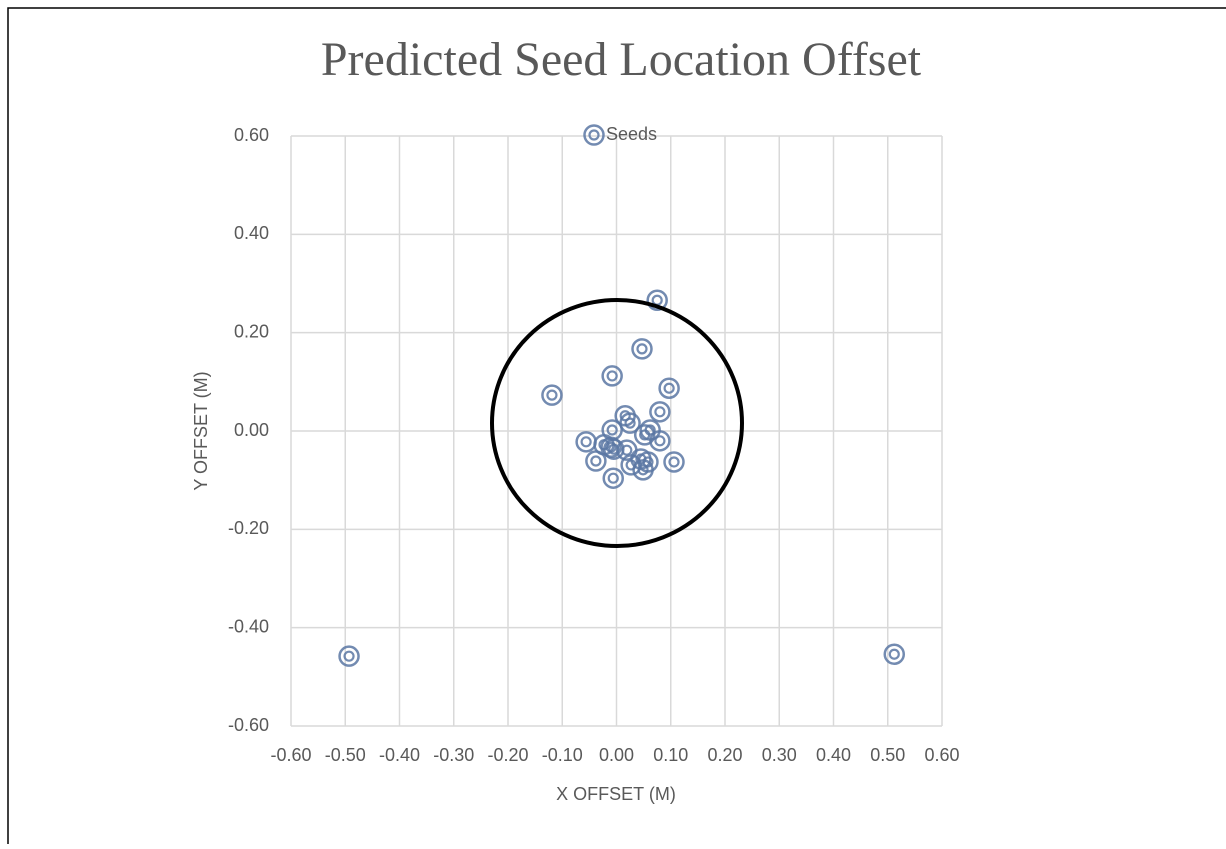  Describe the element at coordinates (248, 626) in the screenshot. I see `y-tick-label: -0.40` at that location.